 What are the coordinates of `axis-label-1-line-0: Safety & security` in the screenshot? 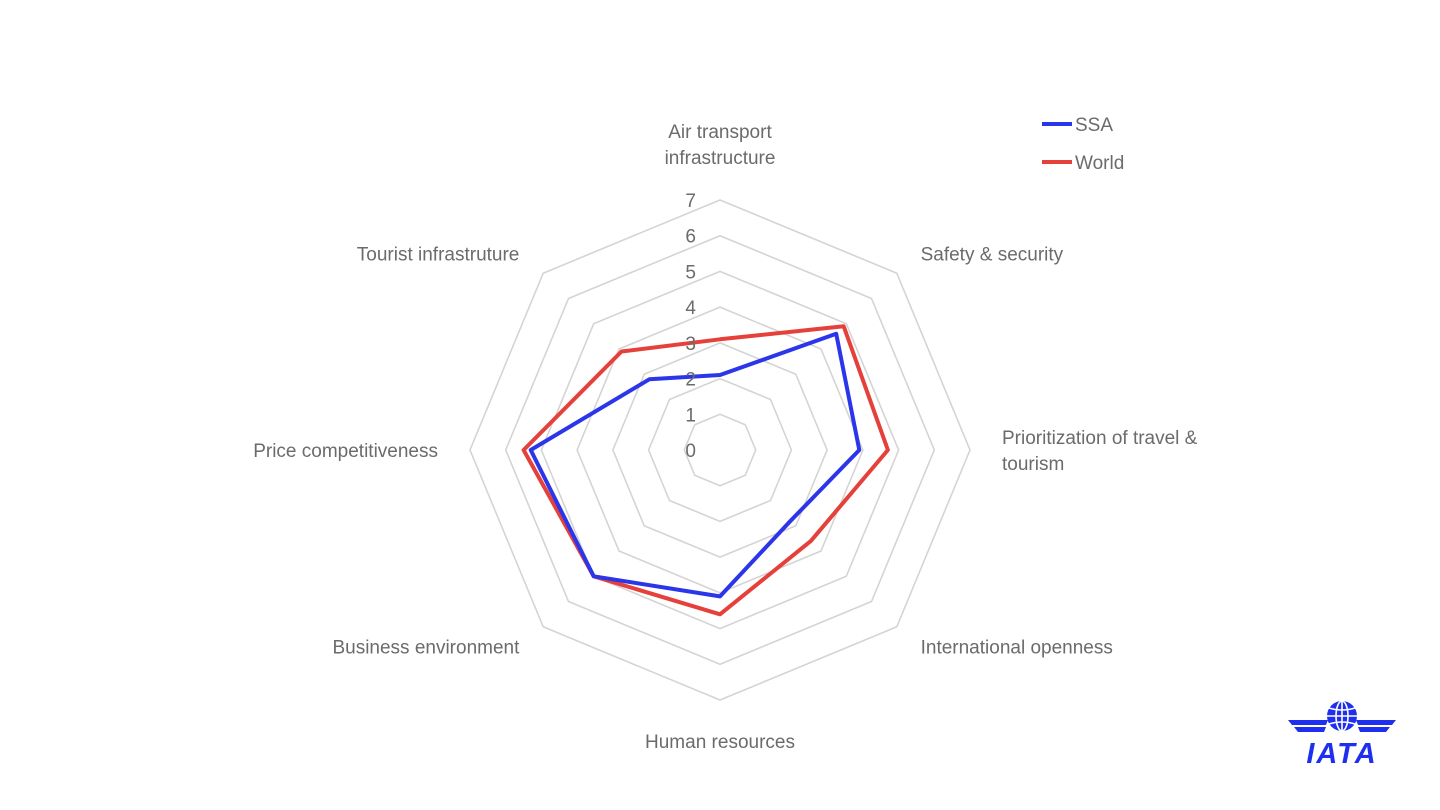 It's located at (992, 254).